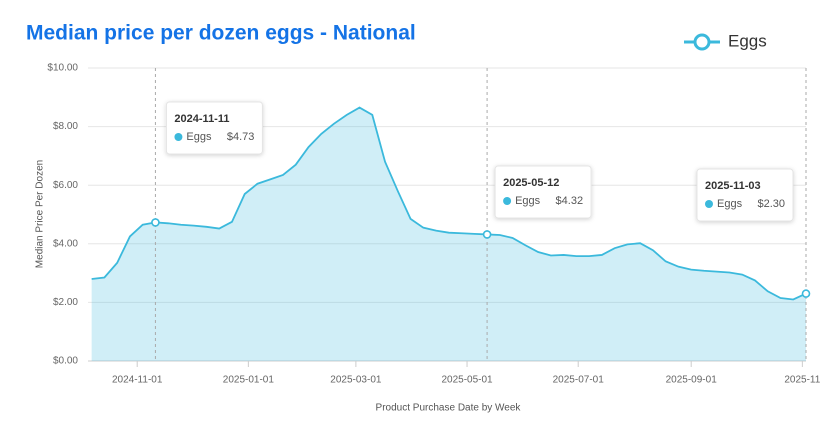 Image resolution: width=824 pixels, height=422 pixels. What do you see at coordinates (249, 380) in the screenshot?
I see `x-tick-label: 2025-01-01` at bounding box center [249, 380].